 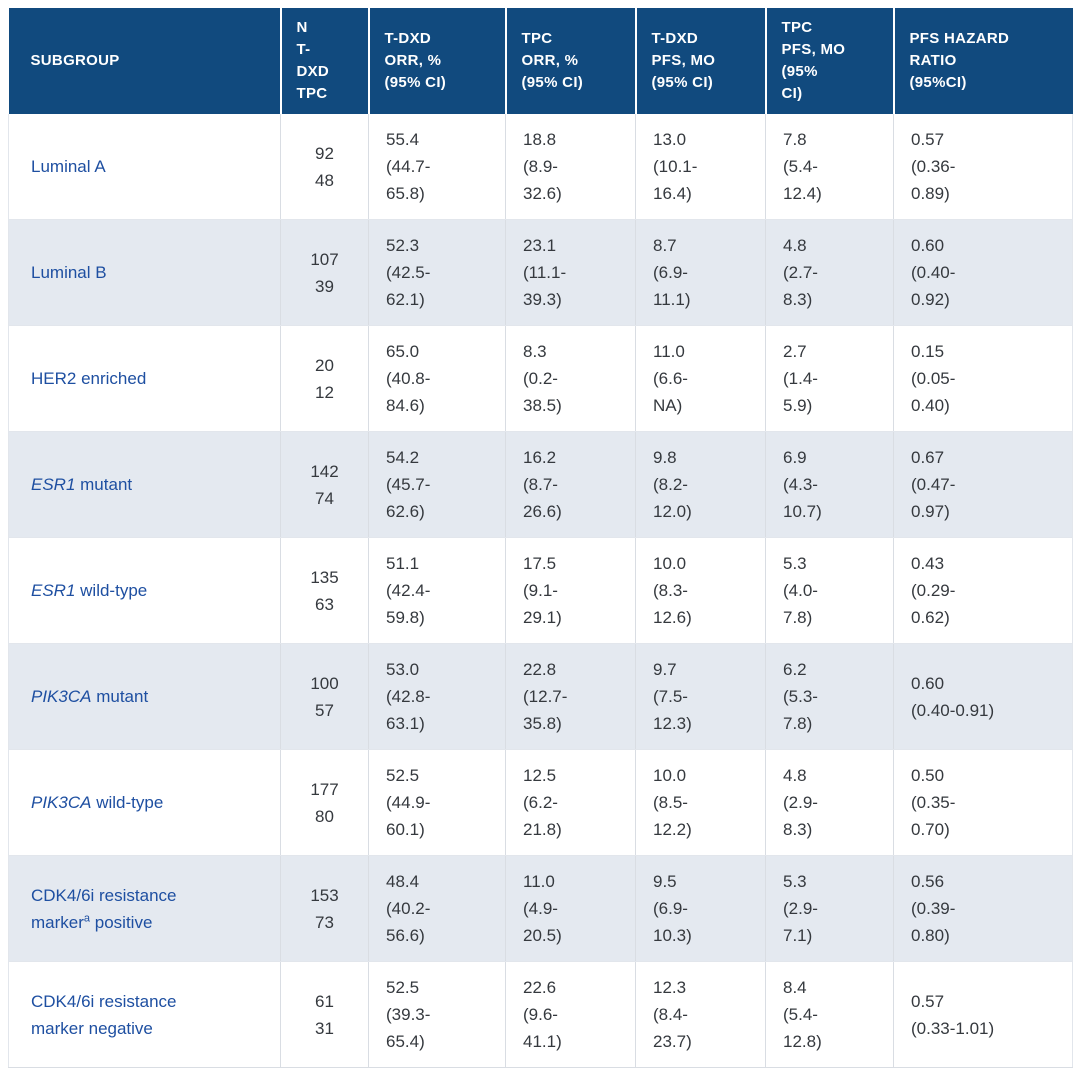 What do you see at coordinates (700, 696) in the screenshot?
I see `tdxd-pfs-cell: 9.7 (7.5- 12.3)` at bounding box center [700, 696].